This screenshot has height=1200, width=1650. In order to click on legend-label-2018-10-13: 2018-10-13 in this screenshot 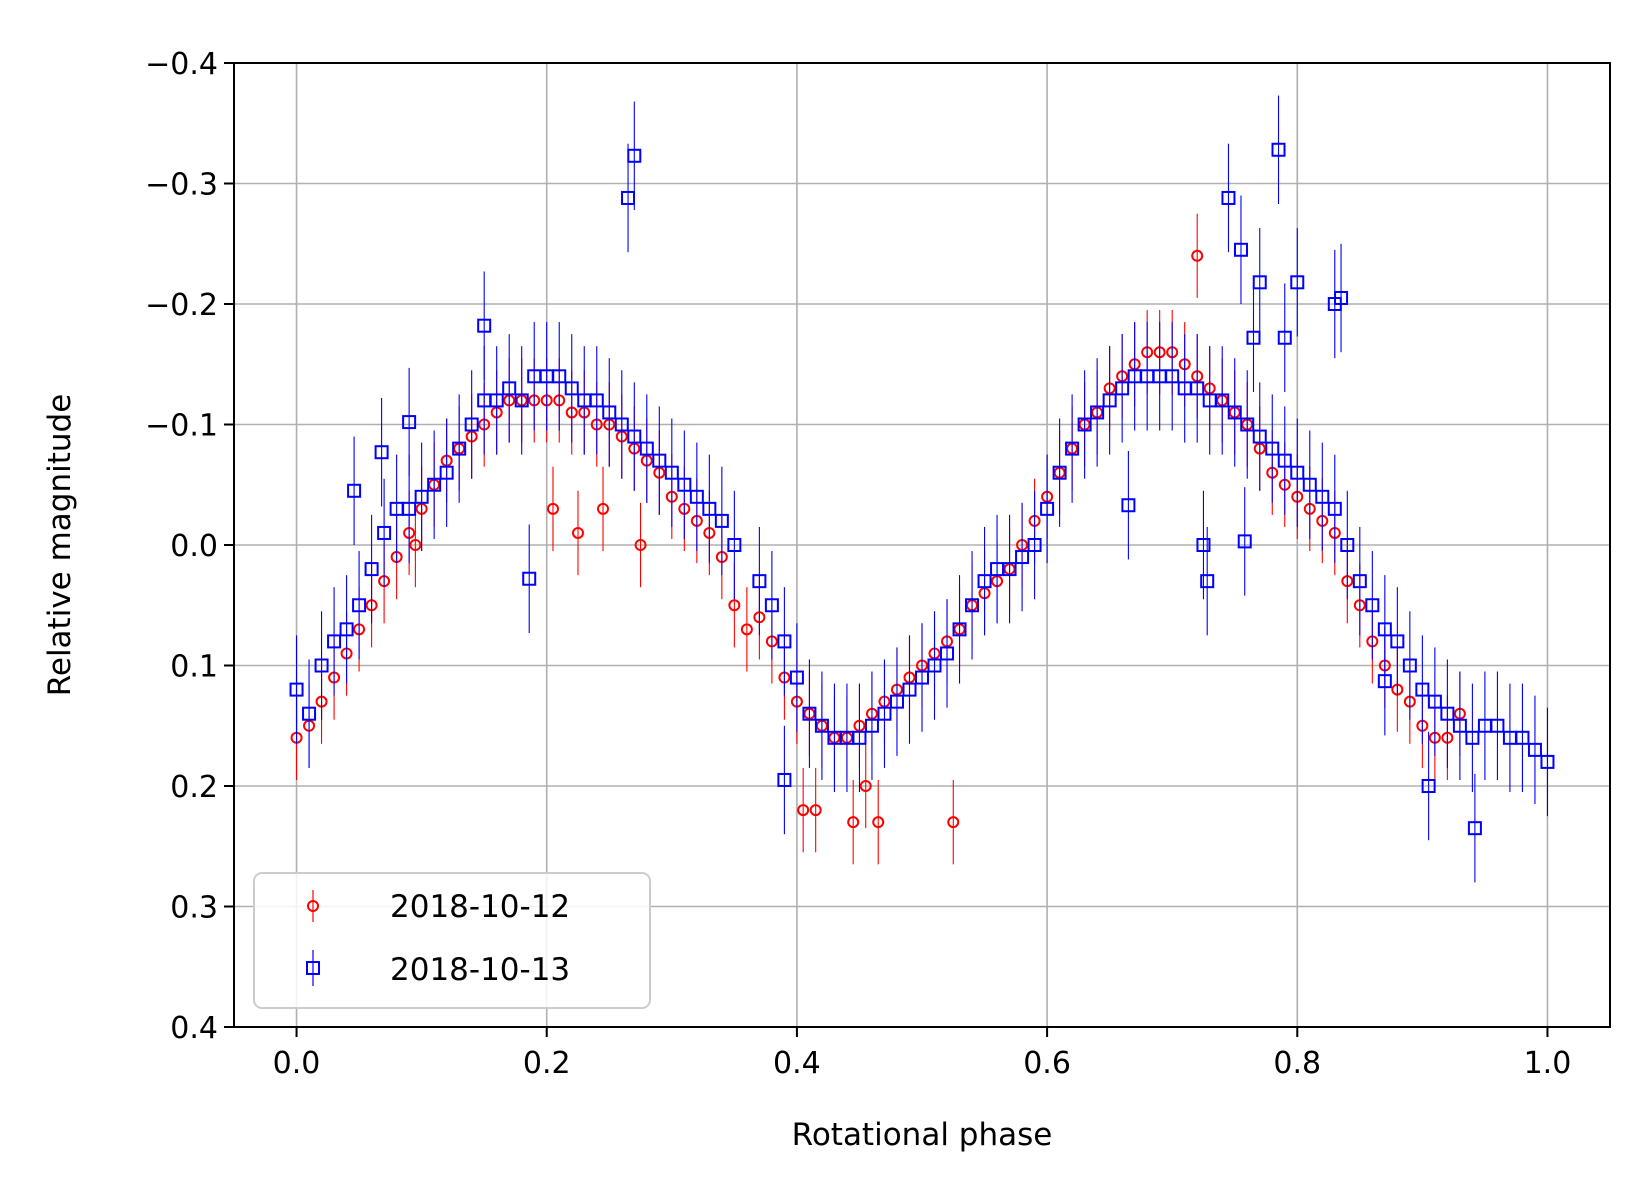, I will do `click(480, 970)`.